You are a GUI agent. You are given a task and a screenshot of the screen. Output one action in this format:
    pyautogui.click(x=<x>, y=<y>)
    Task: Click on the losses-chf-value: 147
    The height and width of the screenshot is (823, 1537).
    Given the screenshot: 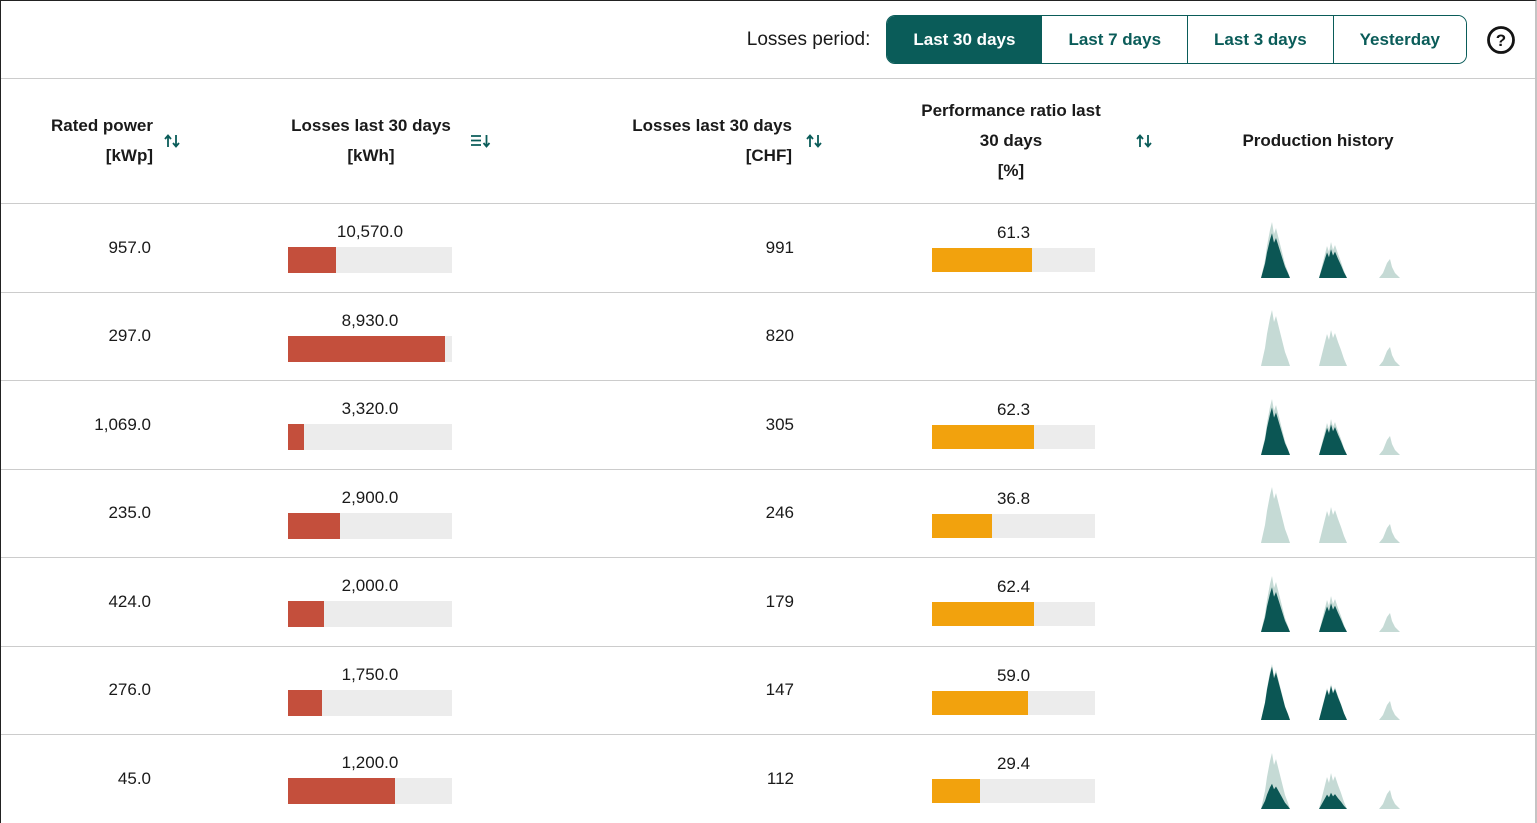 What is the action you would take?
    pyautogui.click(x=779, y=690)
    